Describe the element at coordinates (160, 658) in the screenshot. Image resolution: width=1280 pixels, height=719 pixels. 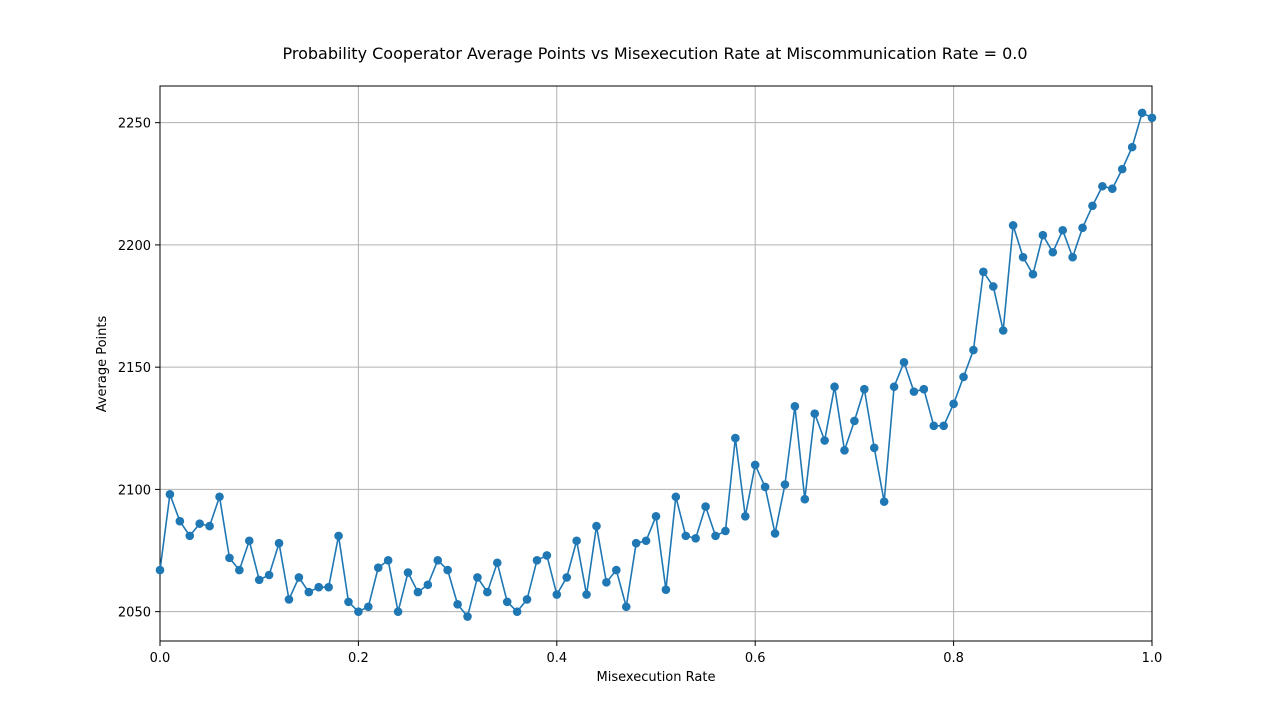
I see `x-tick-label: 0.0` at that location.